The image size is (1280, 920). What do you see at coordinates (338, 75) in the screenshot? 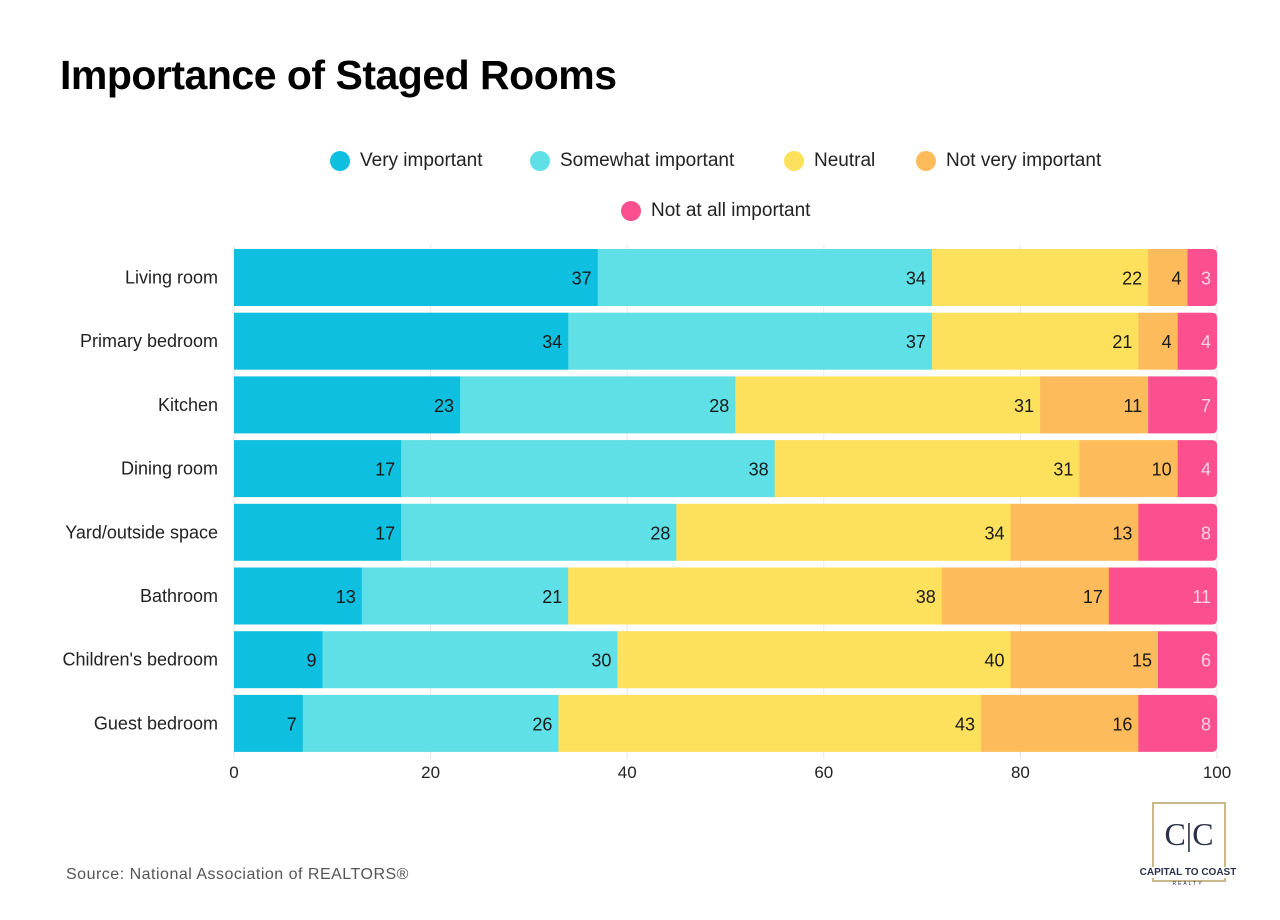
I see `chart-title: Importance of Staged Rooms` at bounding box center [338, 75].